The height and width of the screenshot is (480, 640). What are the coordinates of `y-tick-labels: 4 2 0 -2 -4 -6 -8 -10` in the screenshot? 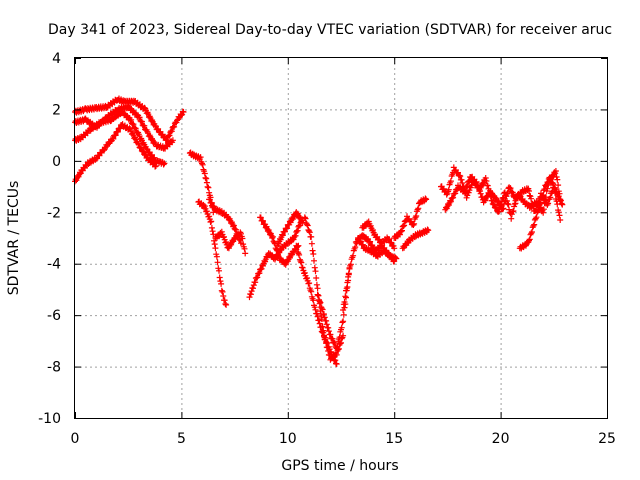 It's located at (49, 239).